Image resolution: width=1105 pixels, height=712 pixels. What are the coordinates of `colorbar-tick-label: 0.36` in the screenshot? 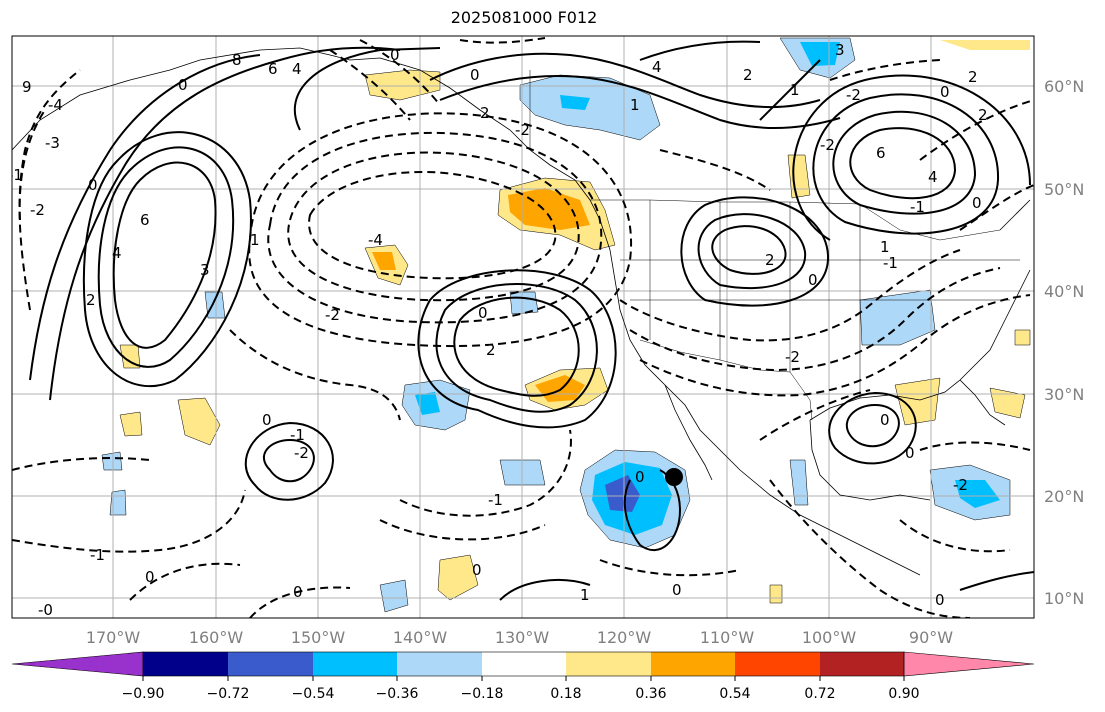 It's located at (650, 694).